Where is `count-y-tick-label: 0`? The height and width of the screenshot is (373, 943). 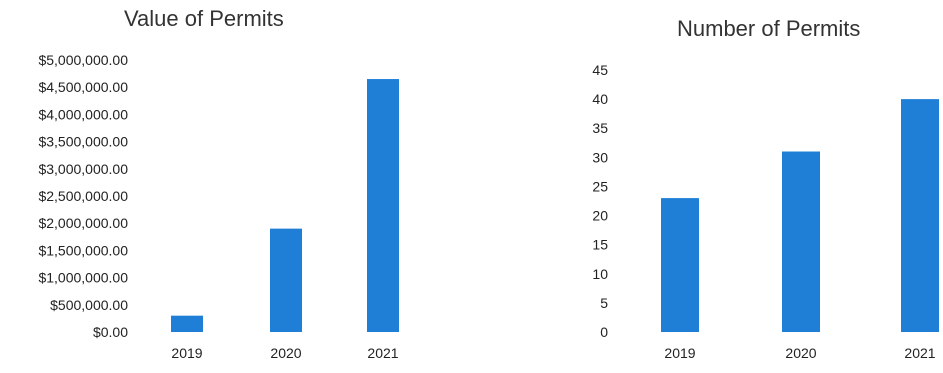 count-y-tick-label: 0 is located at coordinates (604, 332).